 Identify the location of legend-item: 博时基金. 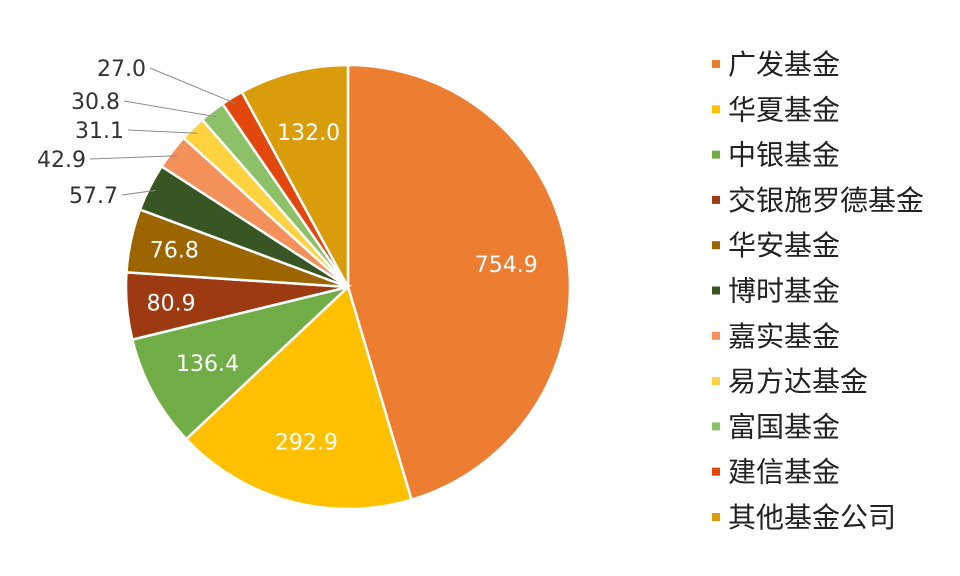
(776, 291).